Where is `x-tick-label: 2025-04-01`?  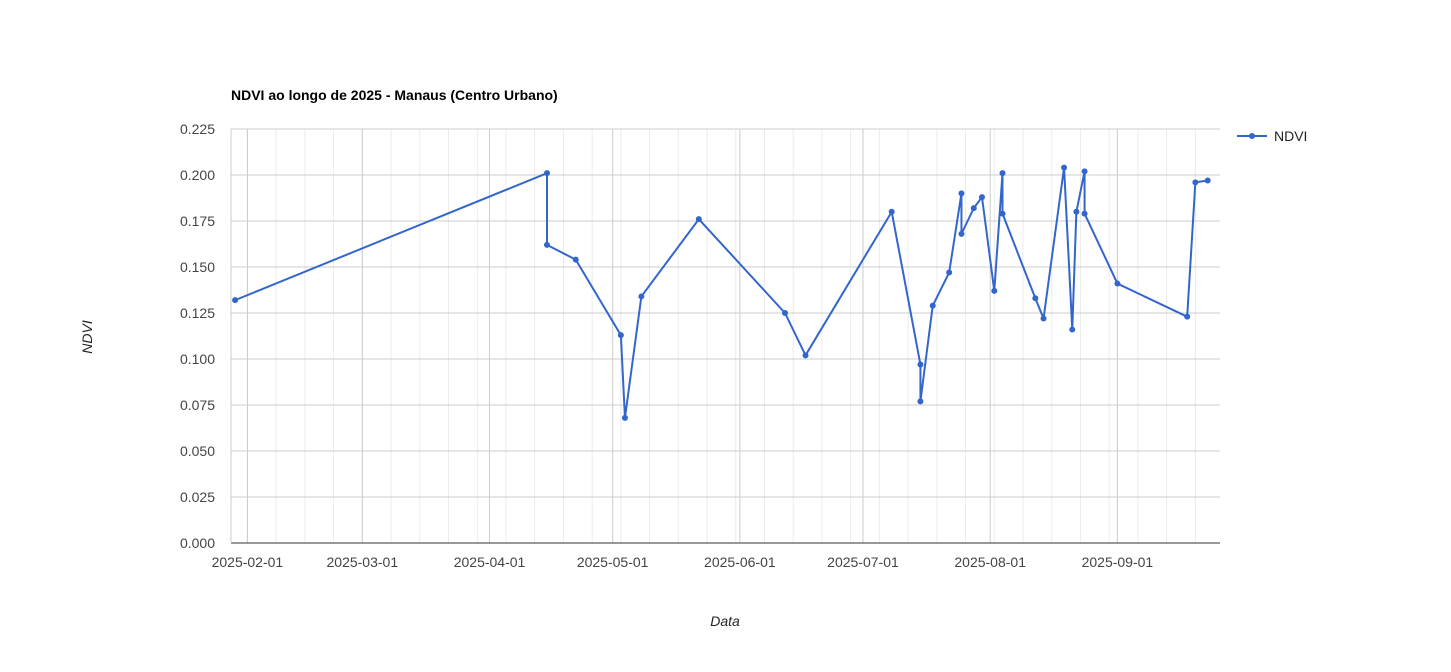
x-tick-label: 2025-04-01 is located at coordinates (490, 562).